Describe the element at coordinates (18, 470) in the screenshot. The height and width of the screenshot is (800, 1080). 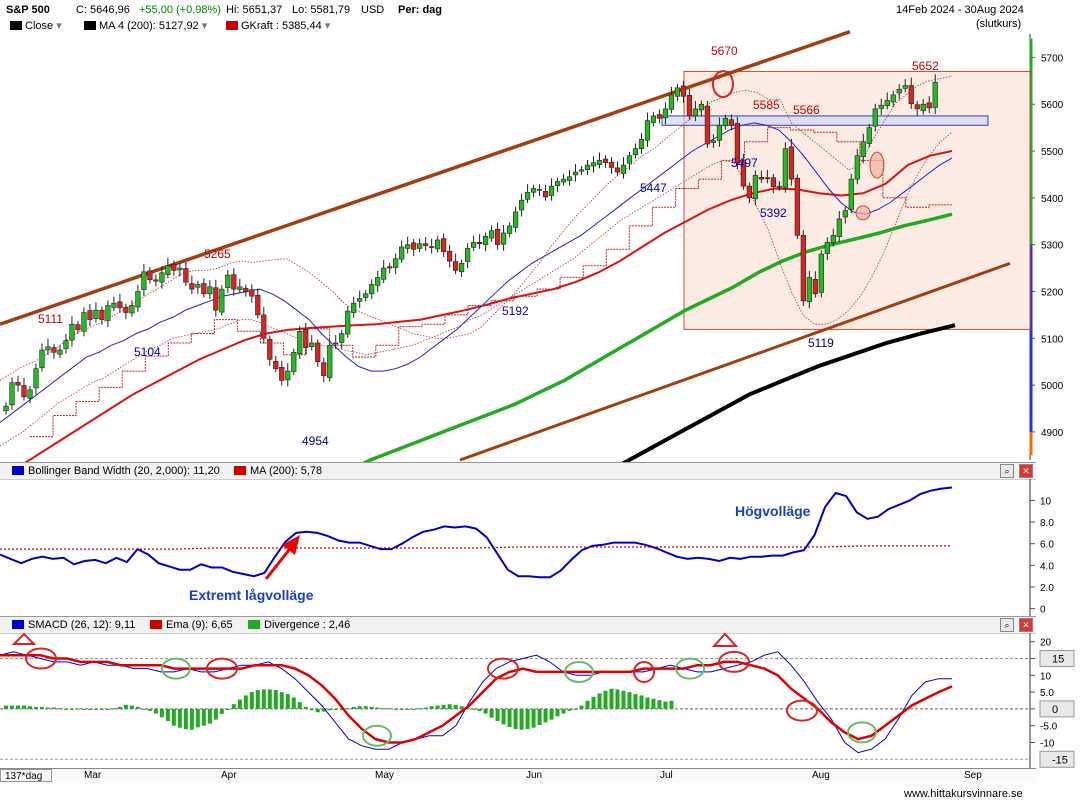
I see `bbw-swatch` at that location.